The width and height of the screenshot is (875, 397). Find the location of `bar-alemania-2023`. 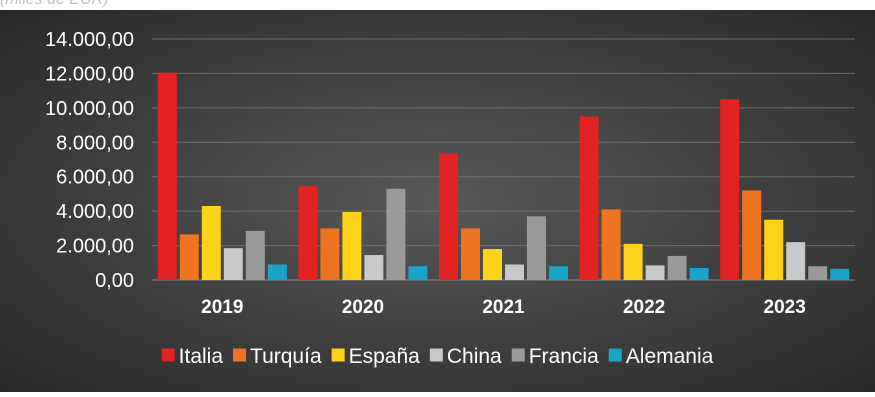

bar-alemania-2023 is located at coordinates (840, 274).